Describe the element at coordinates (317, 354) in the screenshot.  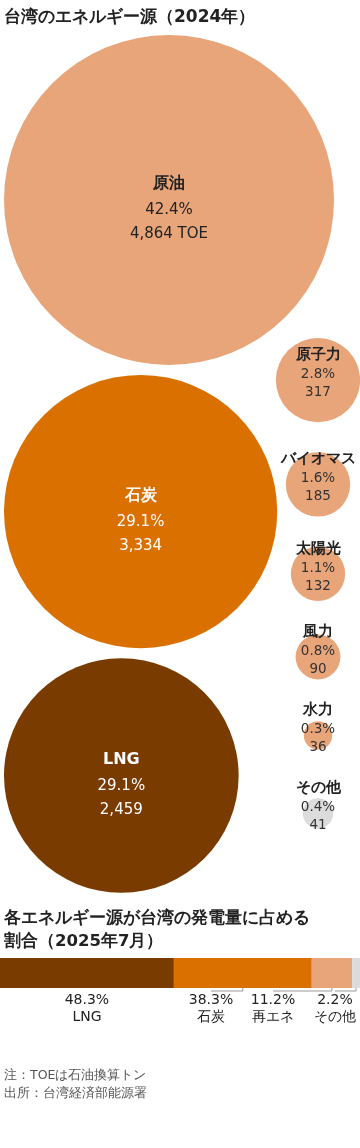
I see `category-label: 原子力` at that location.